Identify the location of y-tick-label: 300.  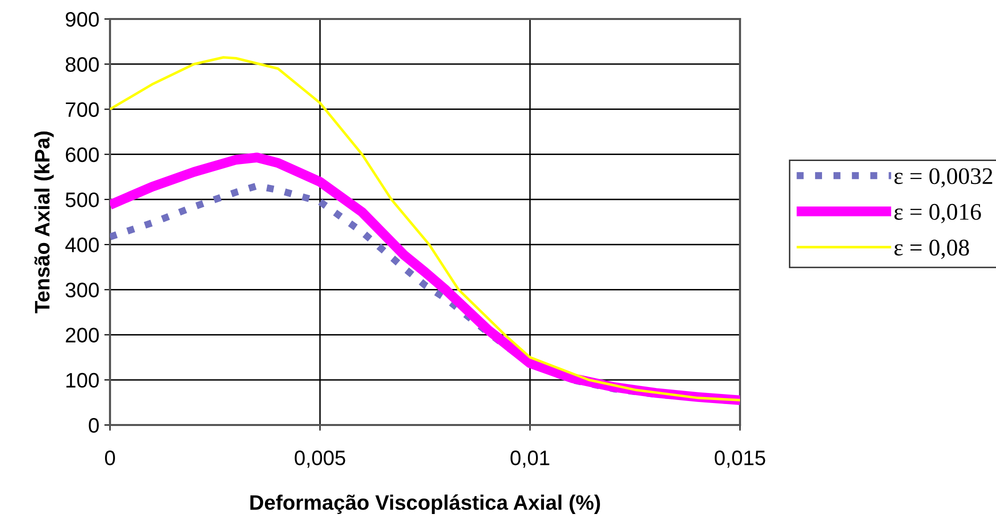
(82, 290).